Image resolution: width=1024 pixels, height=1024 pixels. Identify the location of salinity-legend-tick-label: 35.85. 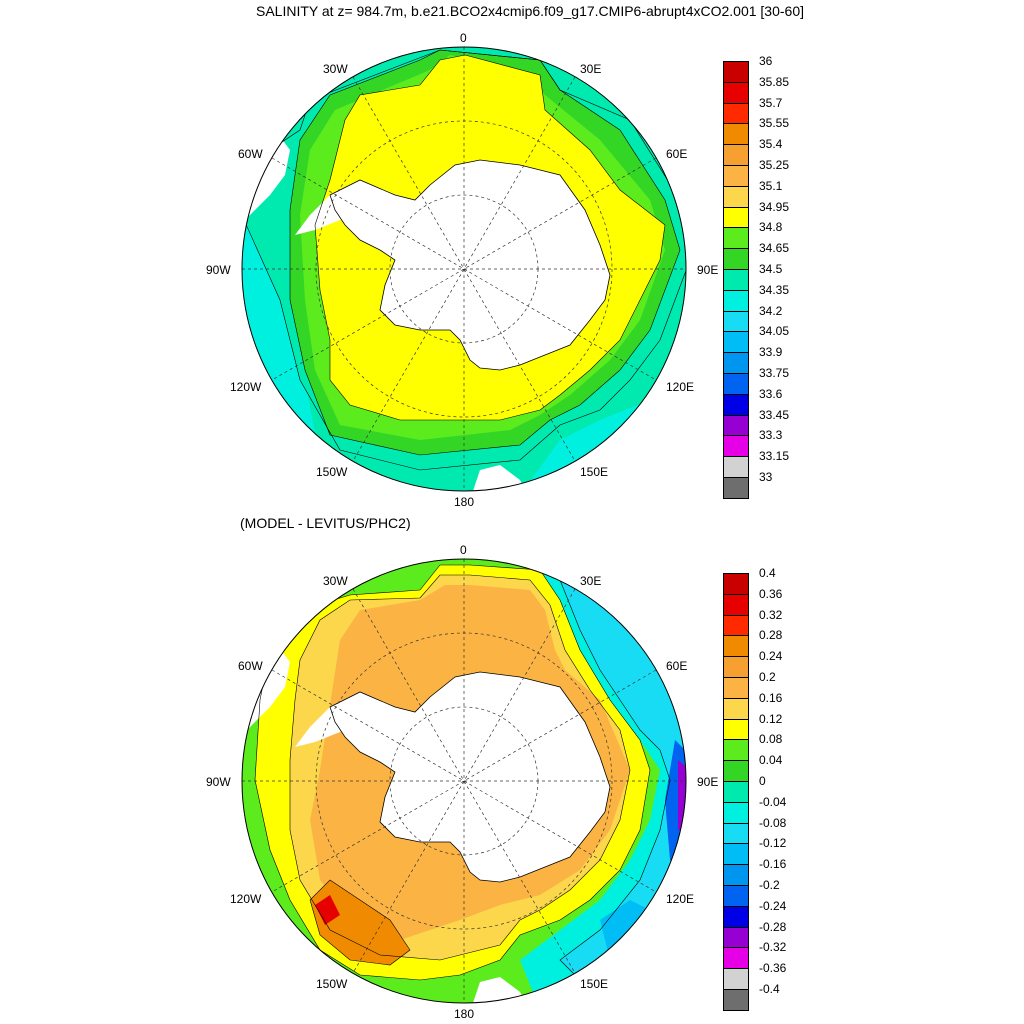
(774, 81).